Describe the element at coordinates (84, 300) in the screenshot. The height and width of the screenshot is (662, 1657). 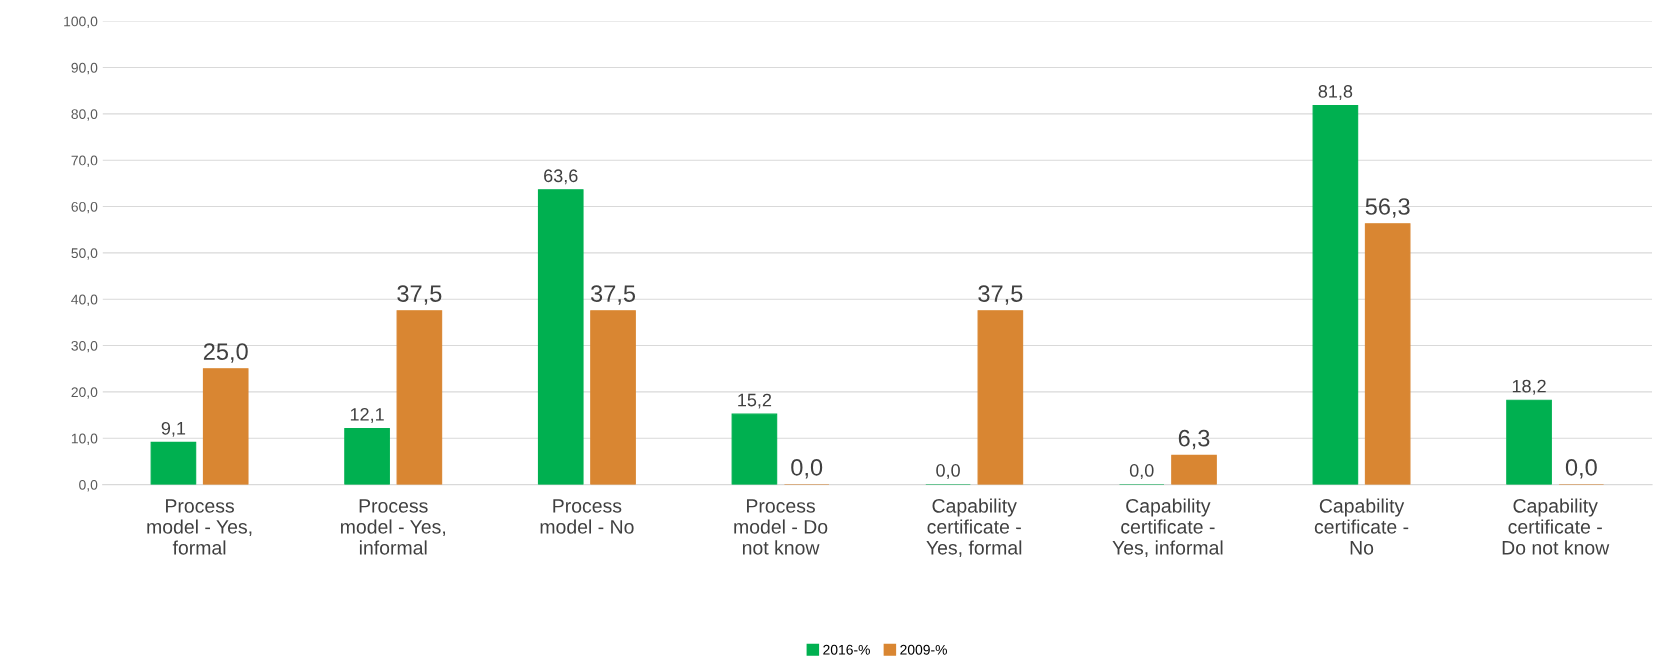
I see `y-tick-label: 40,0` at that location.